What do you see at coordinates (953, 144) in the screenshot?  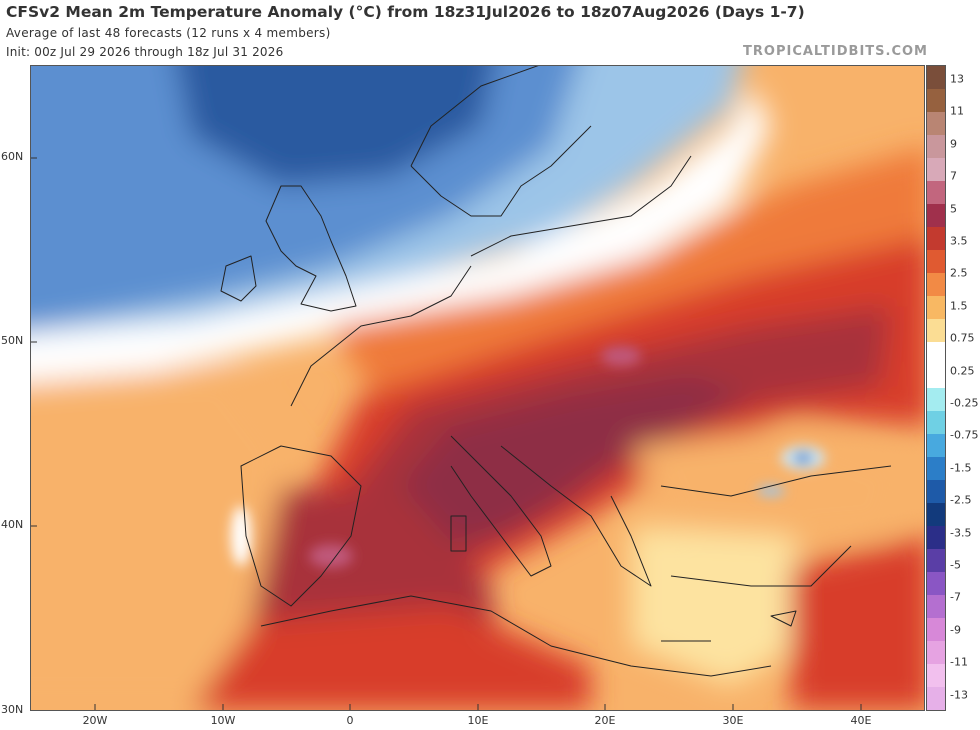 I see `colorbar-label: 9` at bounding box center [953, 144].